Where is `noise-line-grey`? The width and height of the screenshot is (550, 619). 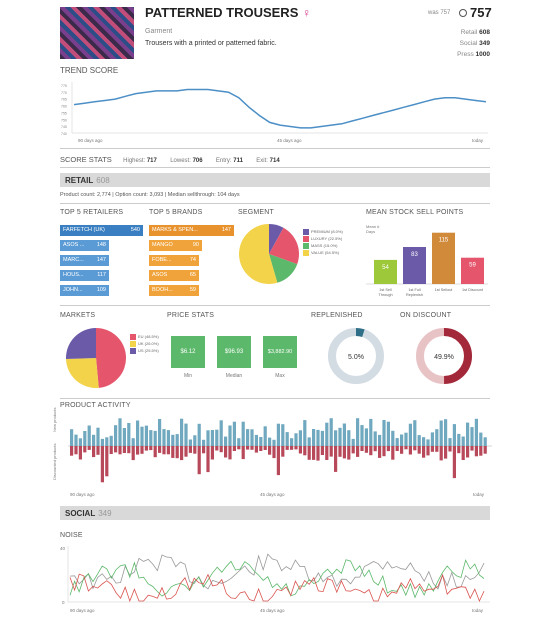 noise-line-grey is located at coordinates (277, 571).